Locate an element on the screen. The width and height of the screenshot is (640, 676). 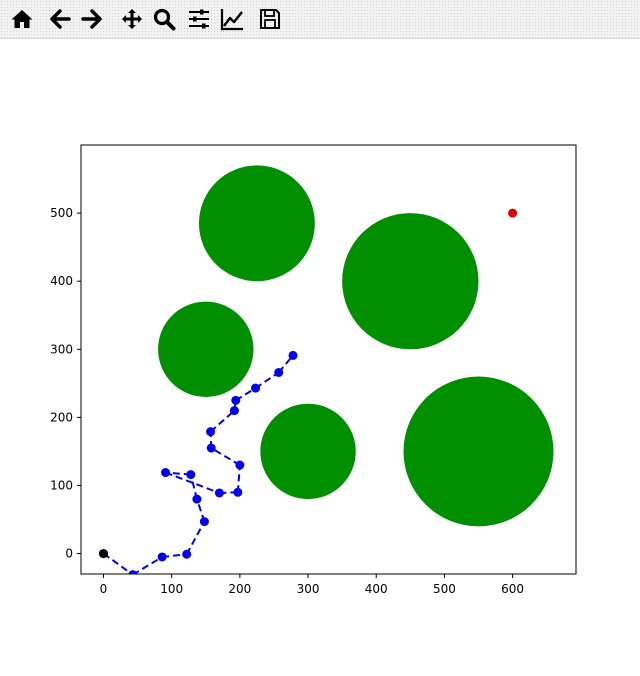
y-tick-label: 400 is located at coordinates (61, 281).